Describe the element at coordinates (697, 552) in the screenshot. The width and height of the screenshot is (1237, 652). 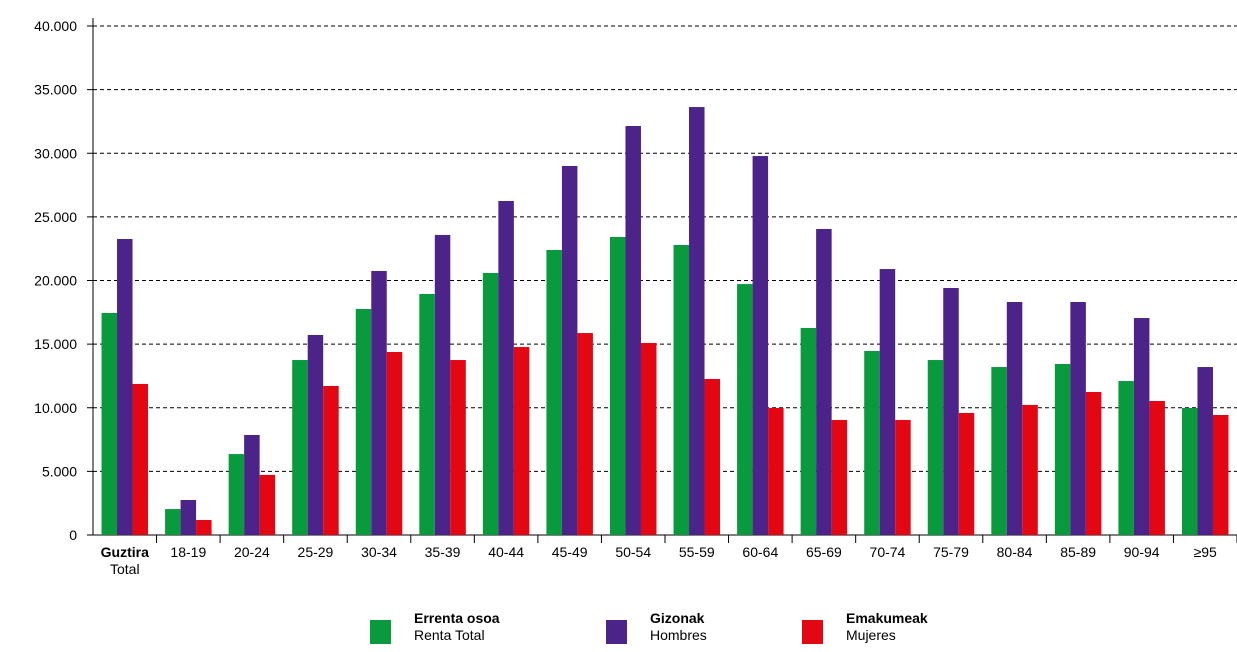
I see `x-tick-label: 55-59` at that location.